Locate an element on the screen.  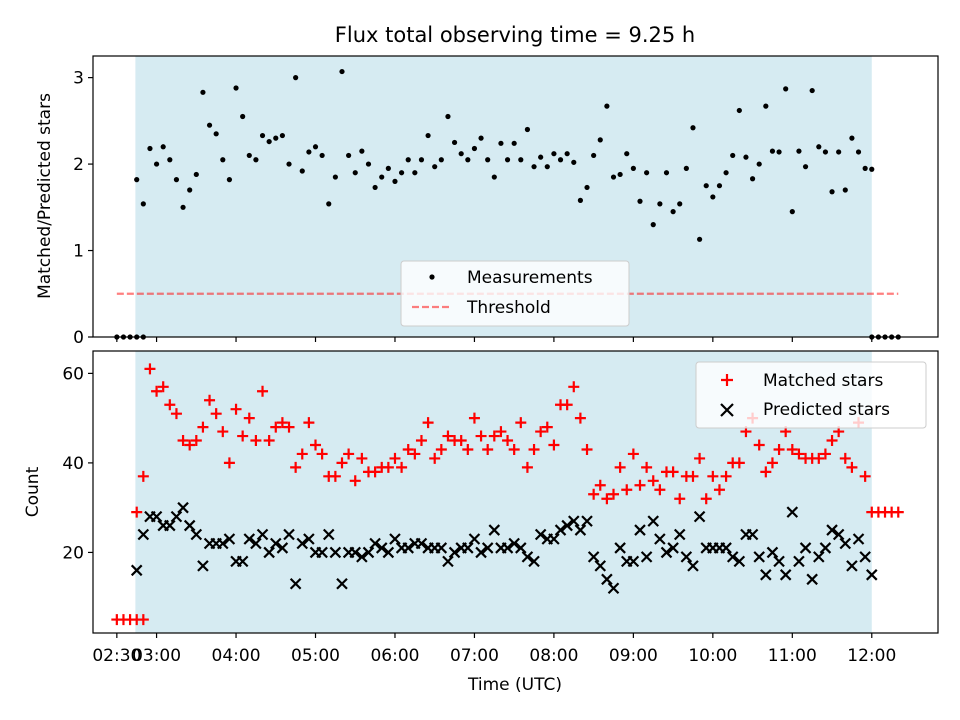
bottom-legend: Matched stars Predicted stars is located at coordinates (811, 395).